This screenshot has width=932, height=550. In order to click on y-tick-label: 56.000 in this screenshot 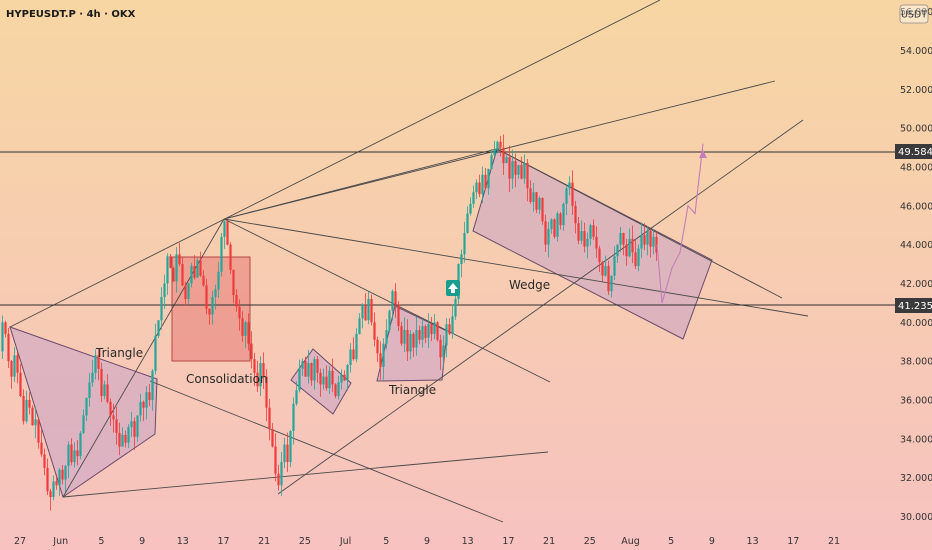, I will do `click(916, 12)`.